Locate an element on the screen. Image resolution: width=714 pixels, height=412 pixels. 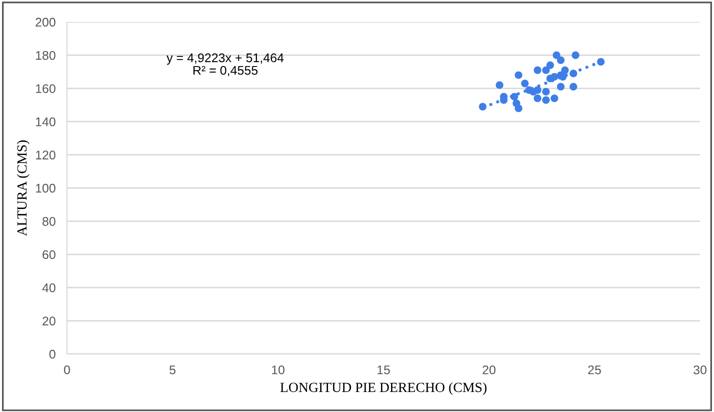
x-tick-label: 25 is located at coordinates (594, 369).